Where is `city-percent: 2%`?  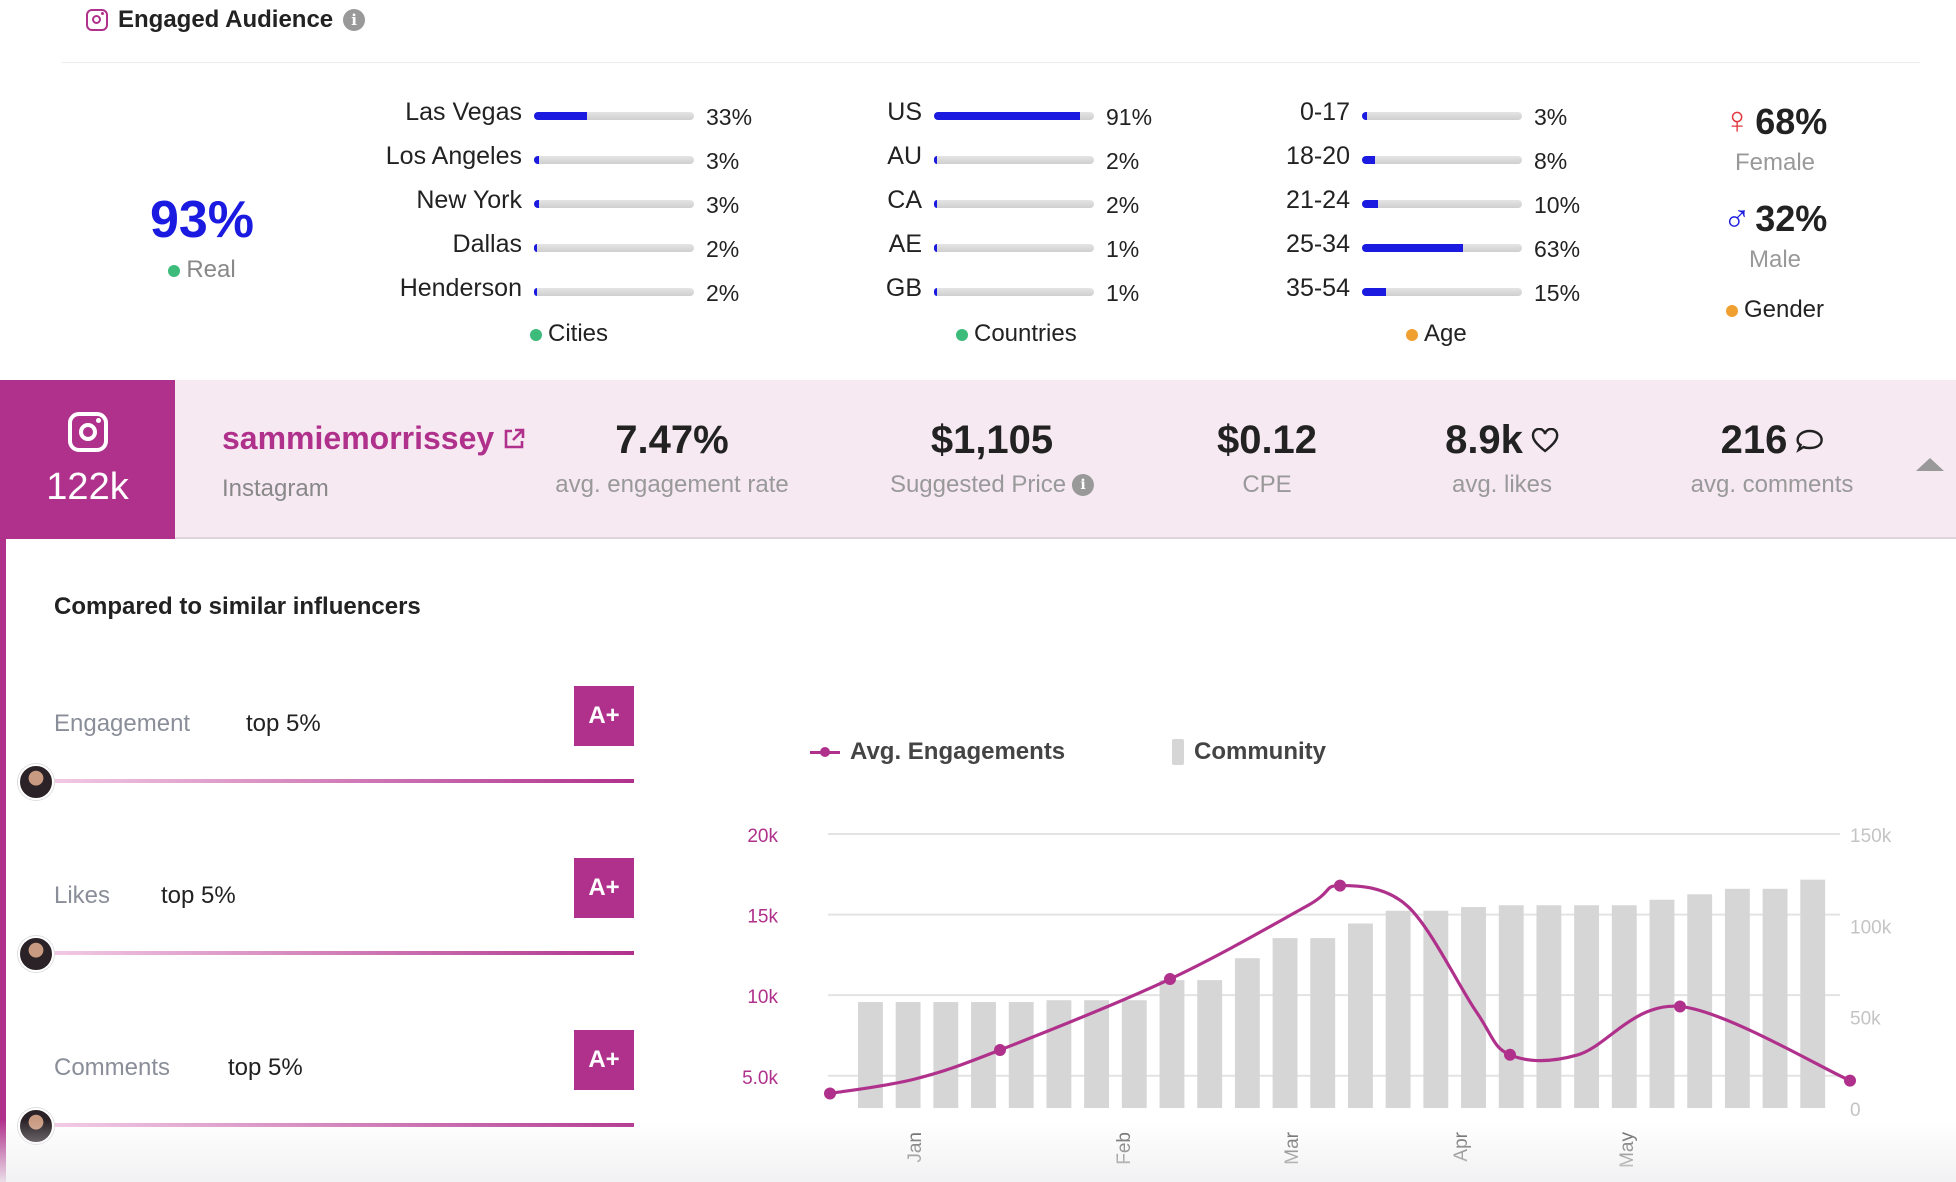 city-percent: 2% is located at coordinates (723, 293).